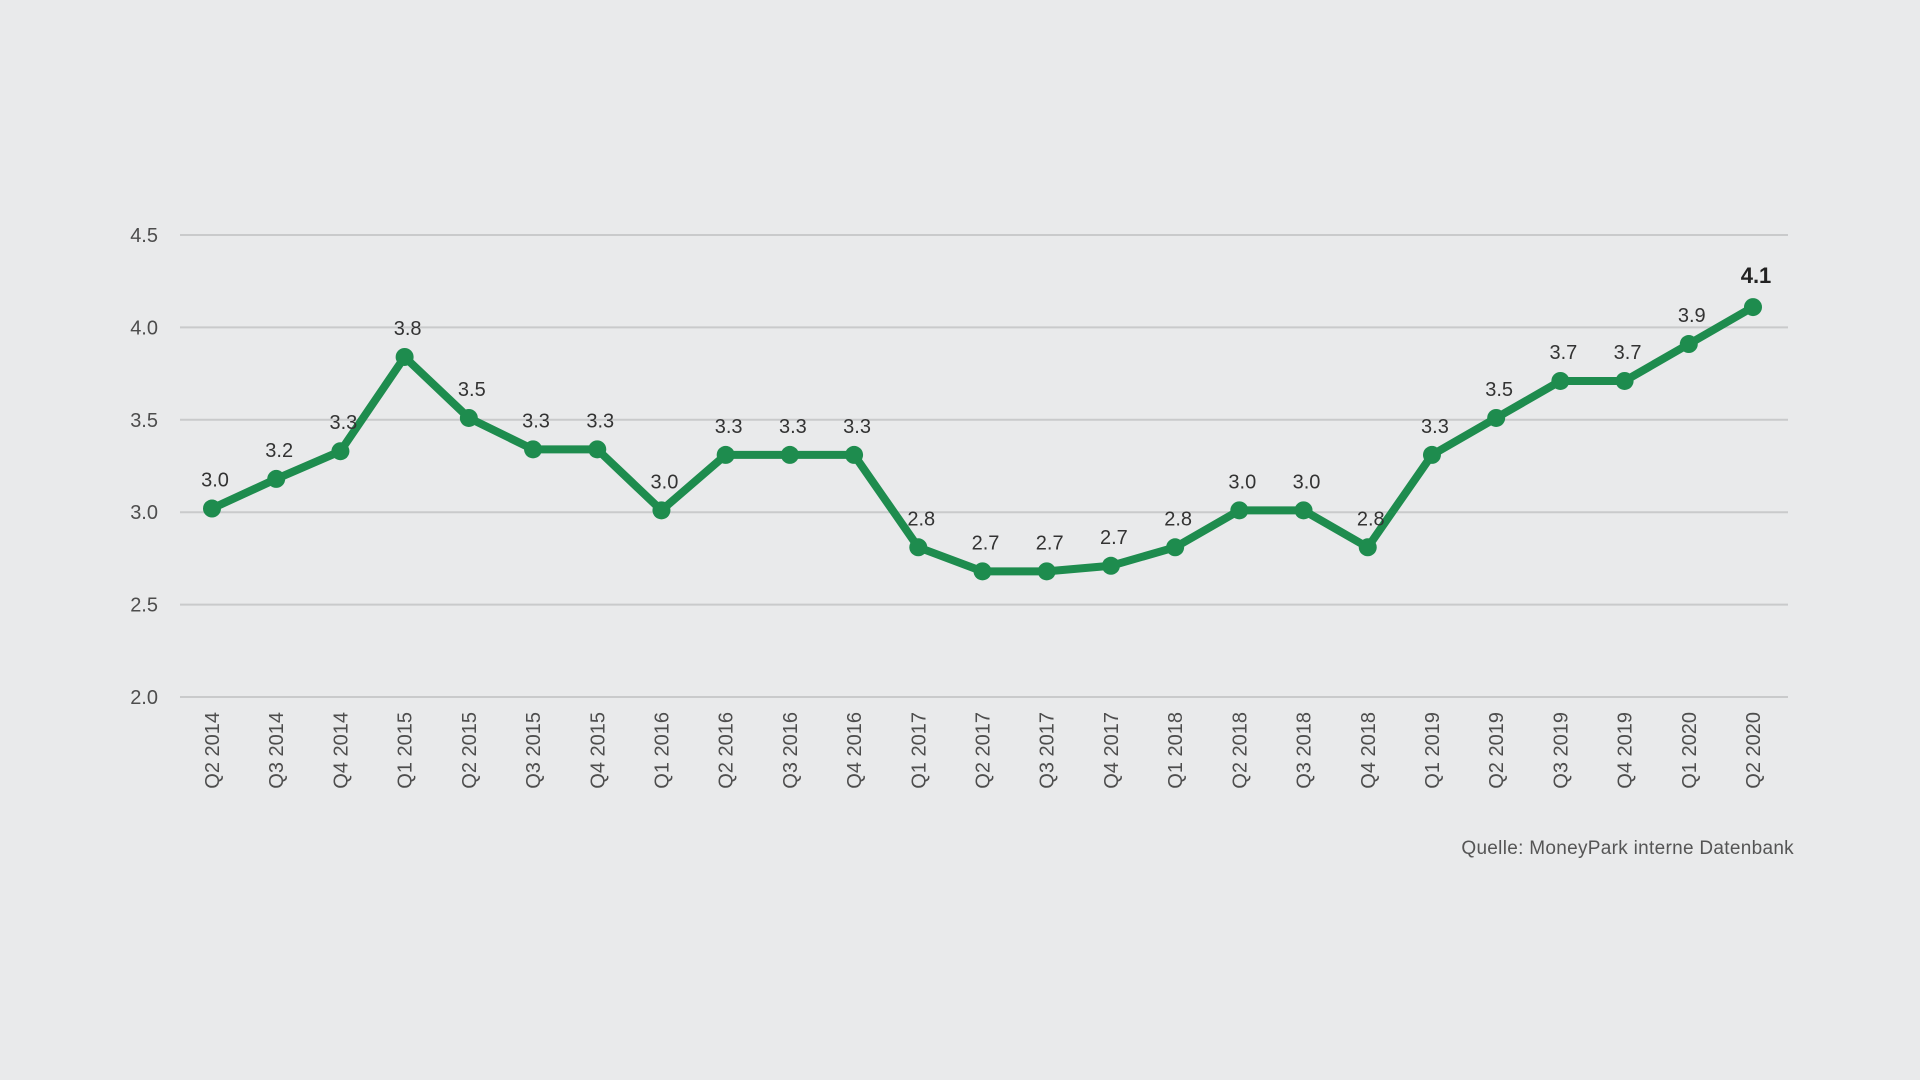 The image size is (1920, 1080). I want to click on x-tick-label: Q4 2018, so click(1369, 750).